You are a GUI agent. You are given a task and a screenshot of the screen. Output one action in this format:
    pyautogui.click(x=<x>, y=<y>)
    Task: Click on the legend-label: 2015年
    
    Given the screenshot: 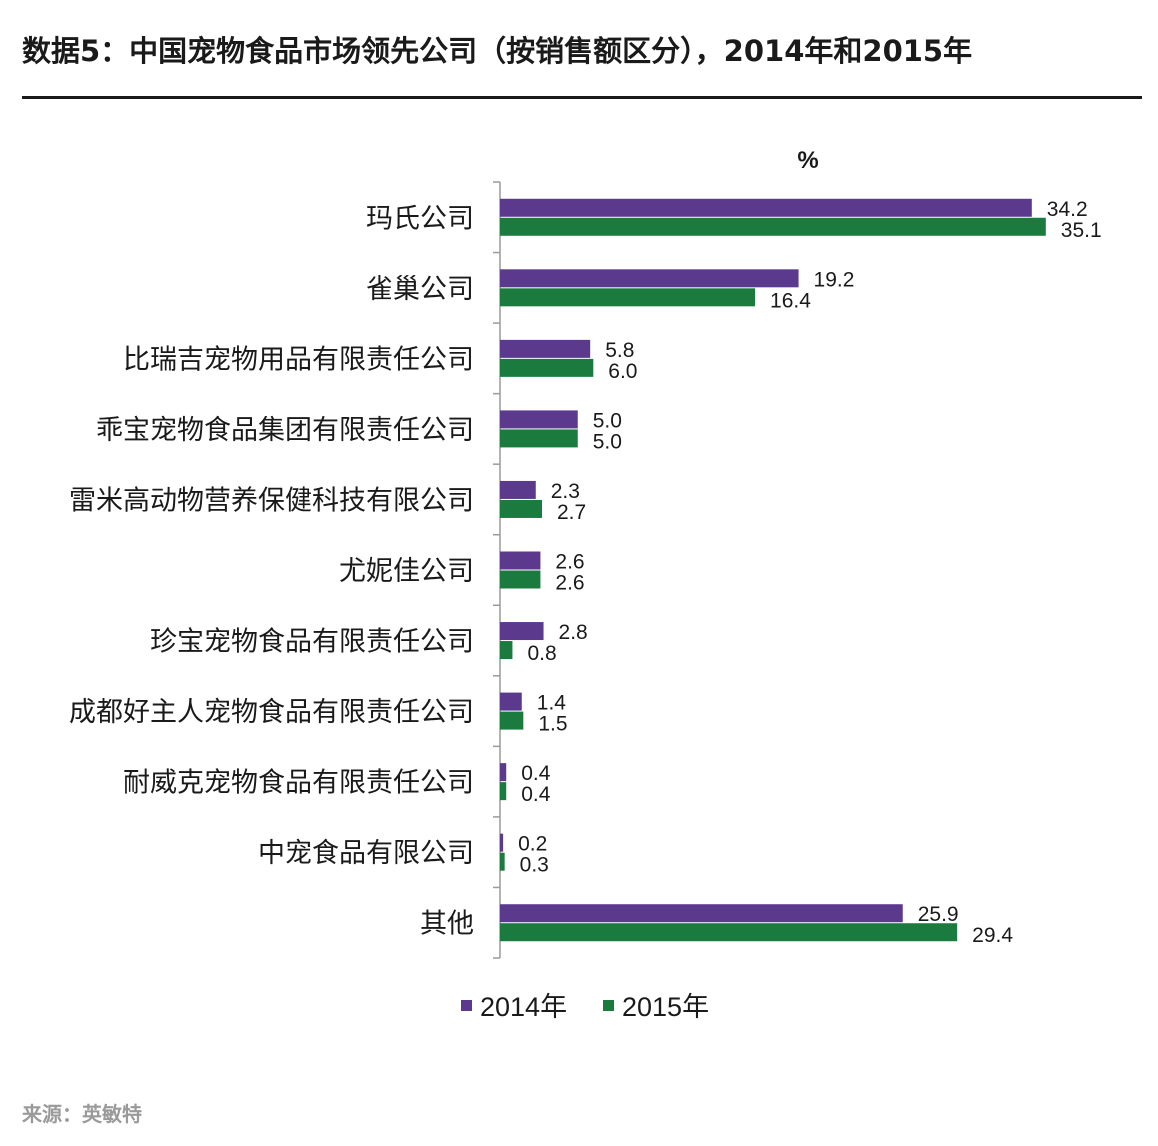 What is the action you would take?
    pyautogui.click(x=665, y=1007)
    